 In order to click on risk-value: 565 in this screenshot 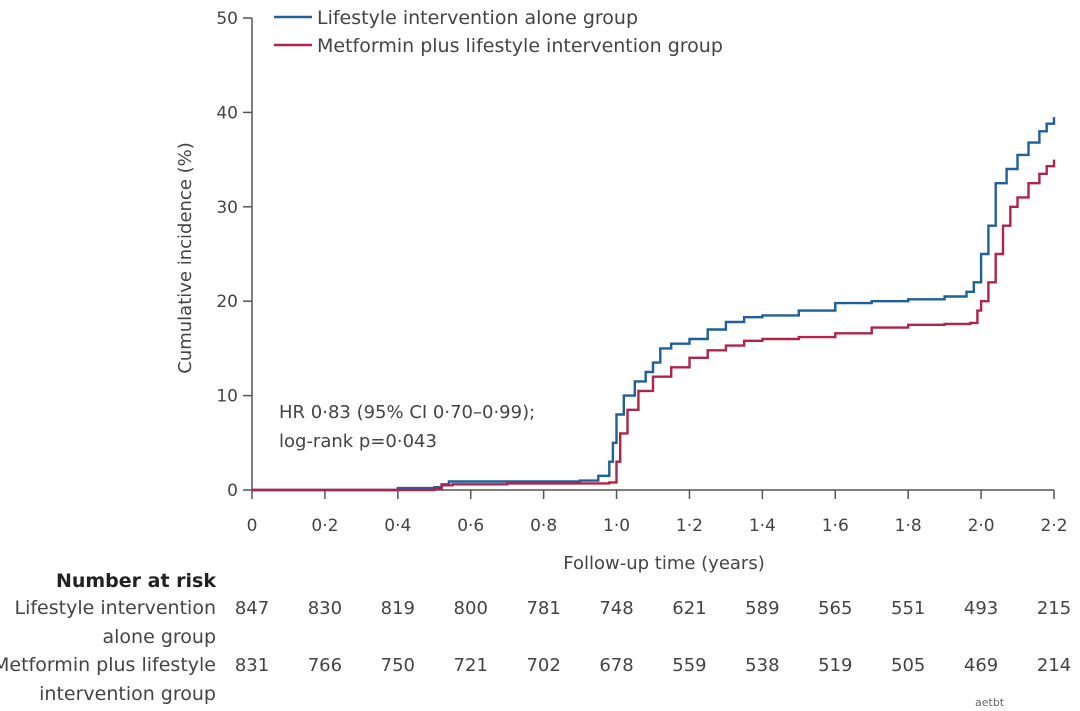, I will do `click(835, 608)`.